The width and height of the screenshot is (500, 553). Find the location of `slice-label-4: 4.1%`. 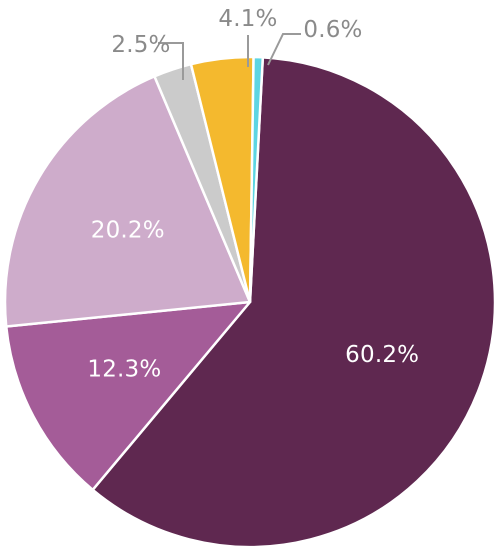

slice-label-4: 4.1% is located at coordinates (247, 19).